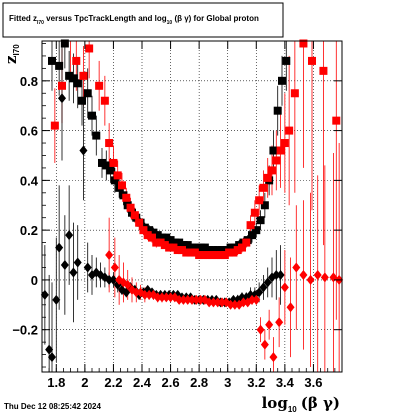  I want to click on y-axis-label-sub: I70, so click(16, 50).